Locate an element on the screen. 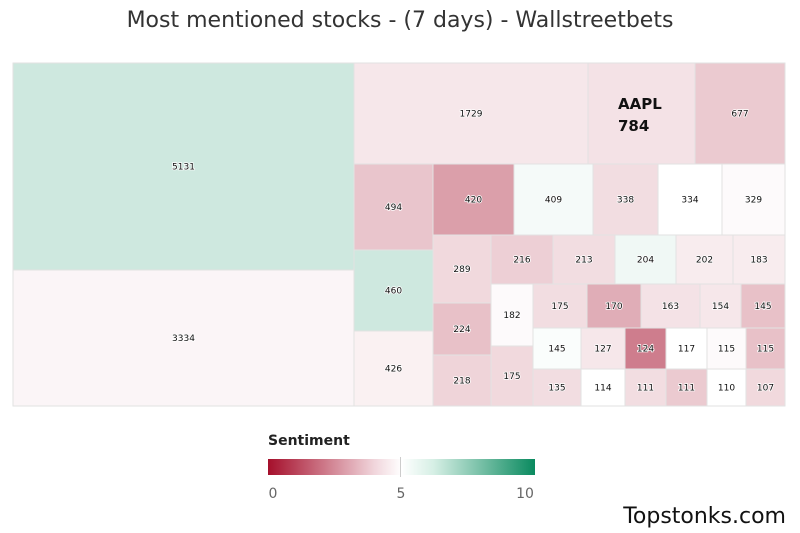  treemap-tile: 1729 is located at coordinates (471, 113).